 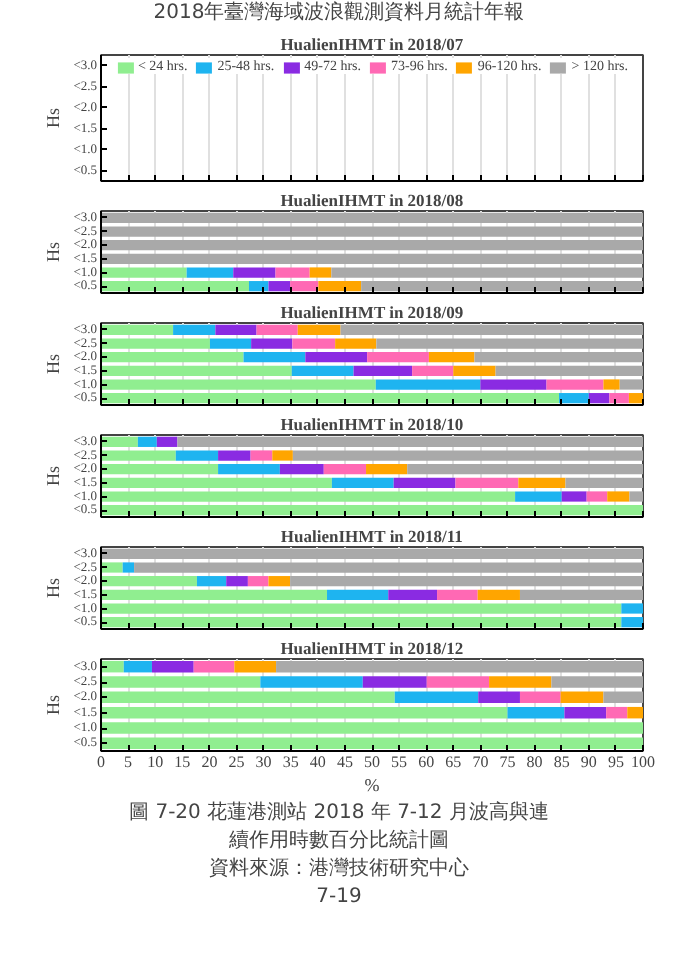 I want to click on x-tick-label: 35, so click(x=290, y=762).